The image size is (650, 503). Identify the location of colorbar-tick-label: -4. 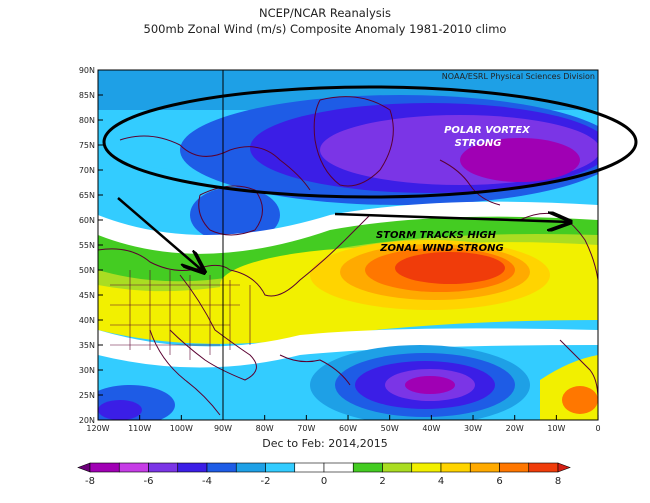
(207, 481).